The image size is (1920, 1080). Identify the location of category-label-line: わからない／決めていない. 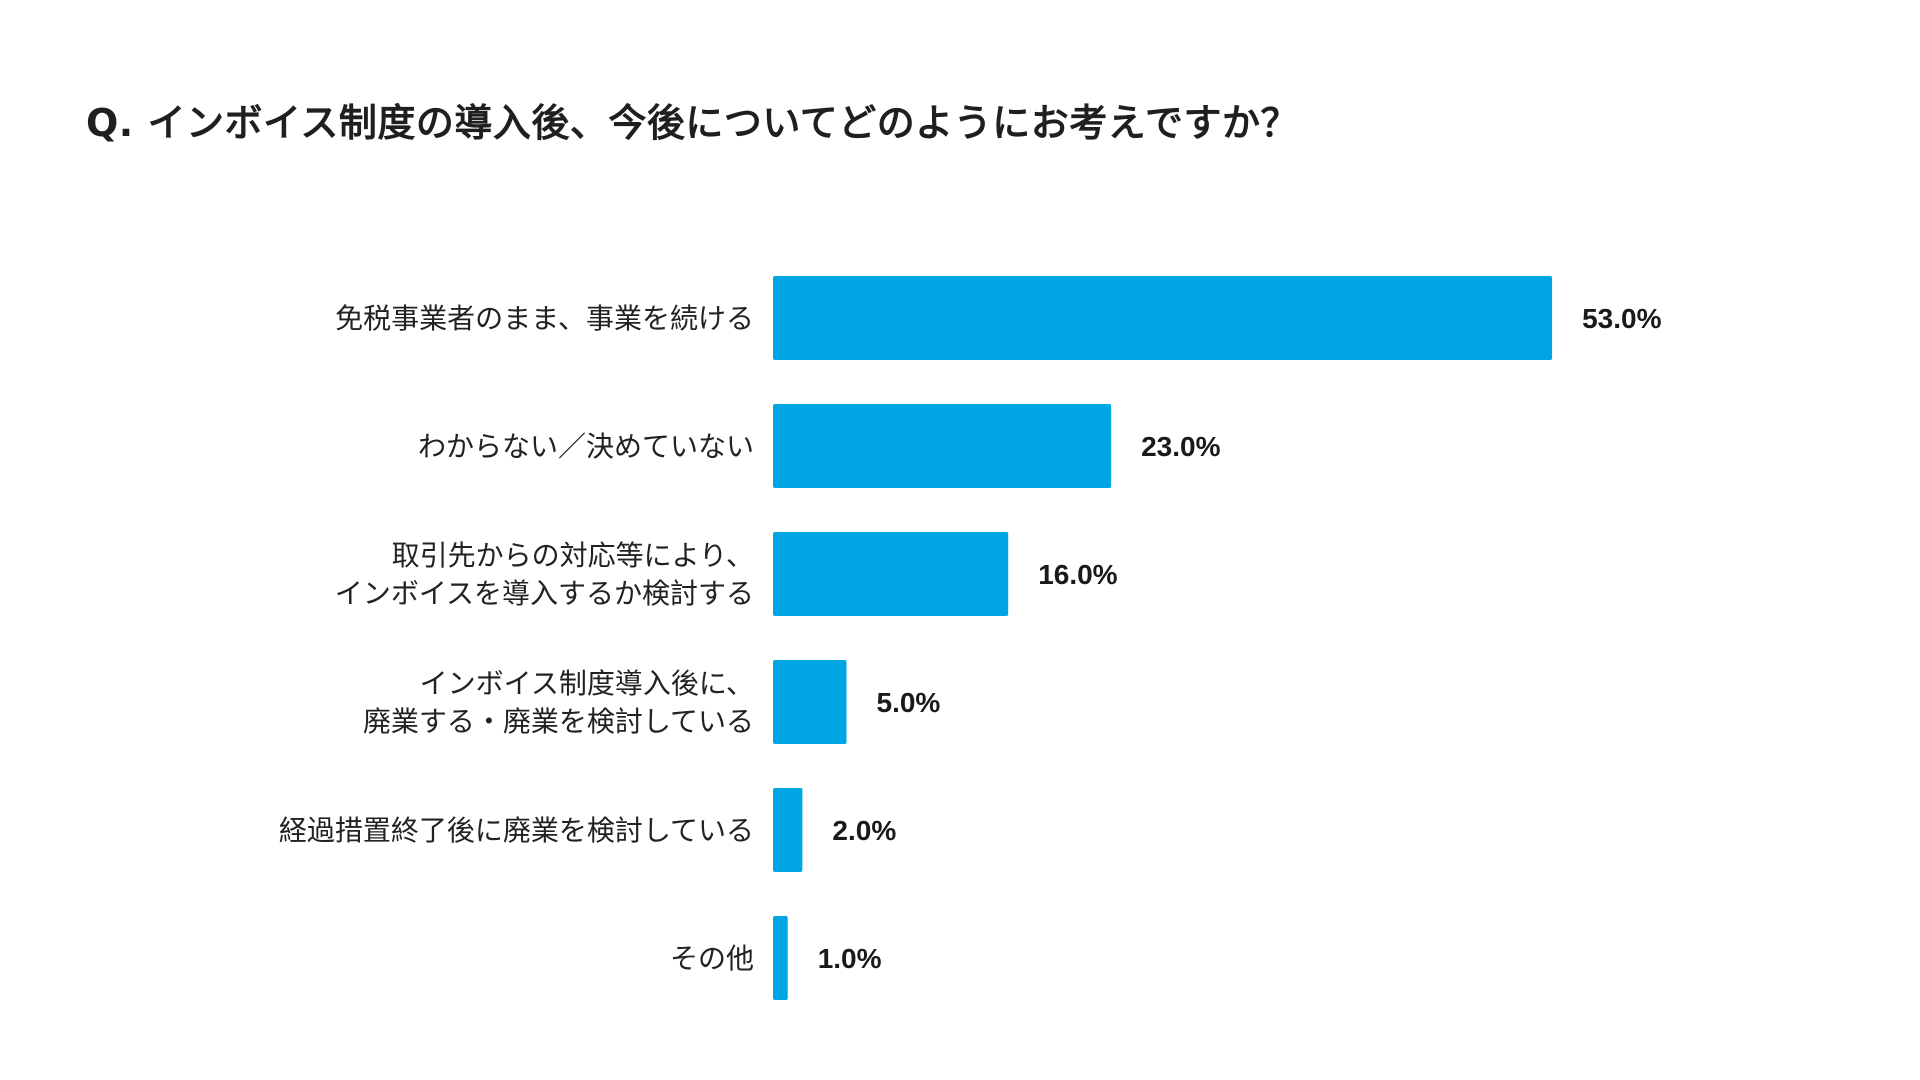
(586, 446).